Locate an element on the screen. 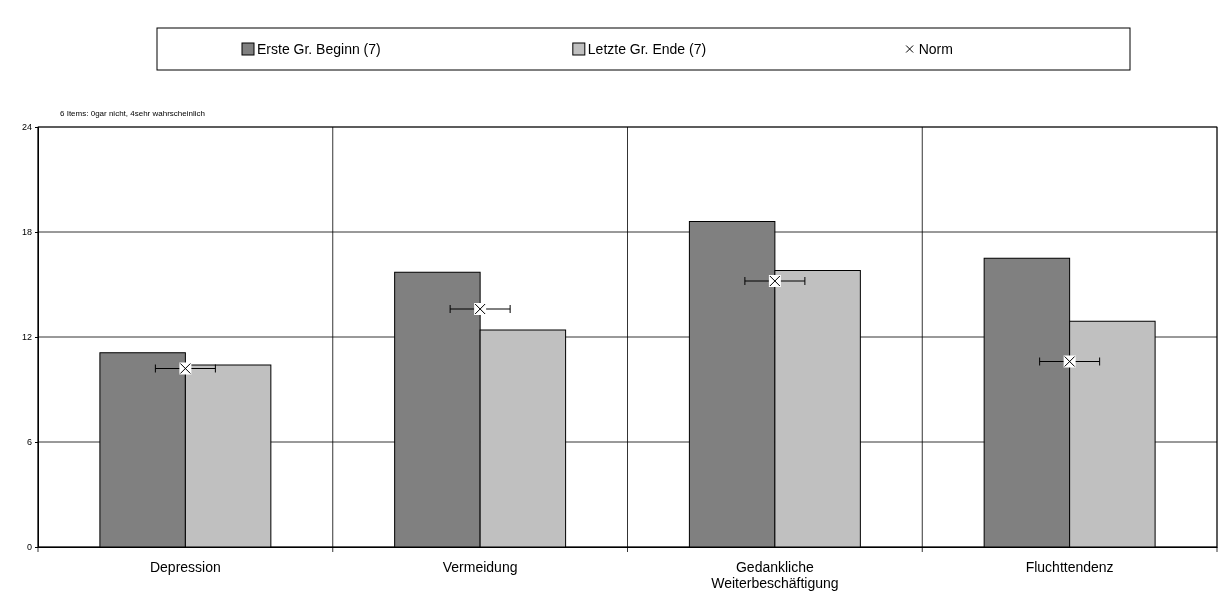  y-tick-label: 24 is located at coordinates (26, 127).